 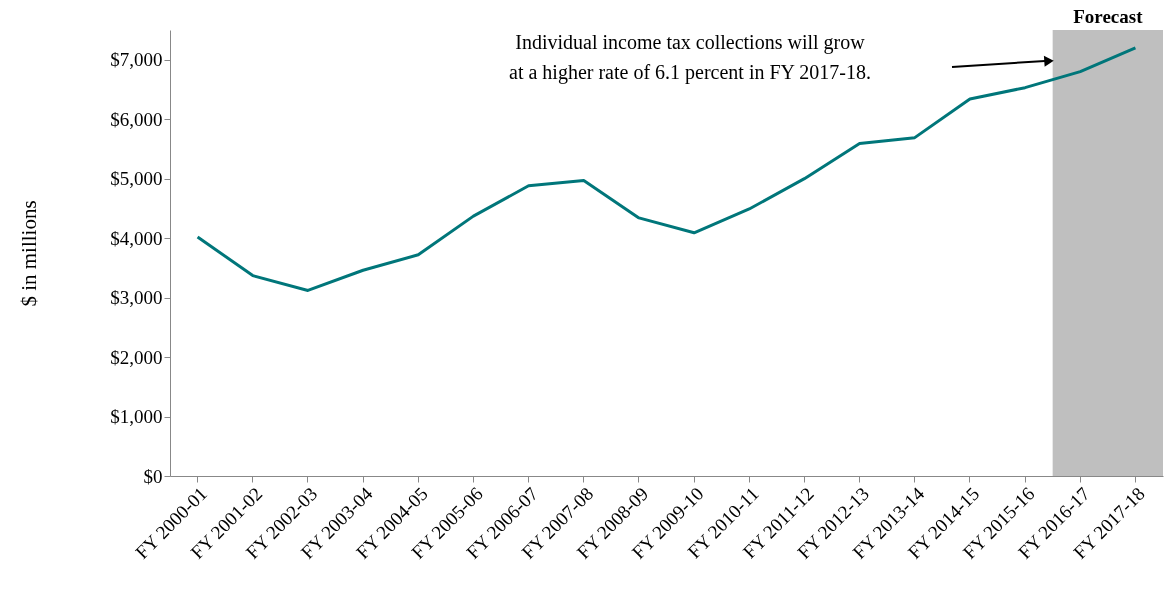 What do you see at coordinates (136, 119) in the screenshot?
I see `y-tick-label: $6,000` at bounding box center [136, 119].